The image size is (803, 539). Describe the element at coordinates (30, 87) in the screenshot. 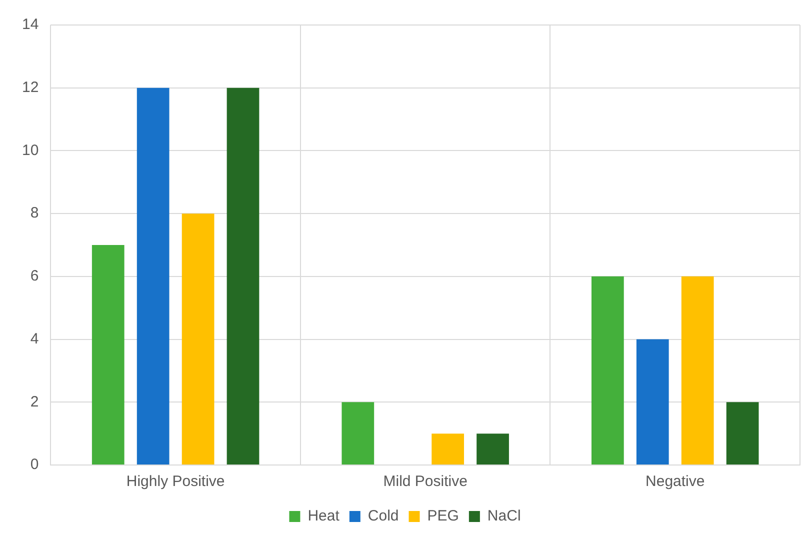

I see `y-tick-label: 12` at that location.